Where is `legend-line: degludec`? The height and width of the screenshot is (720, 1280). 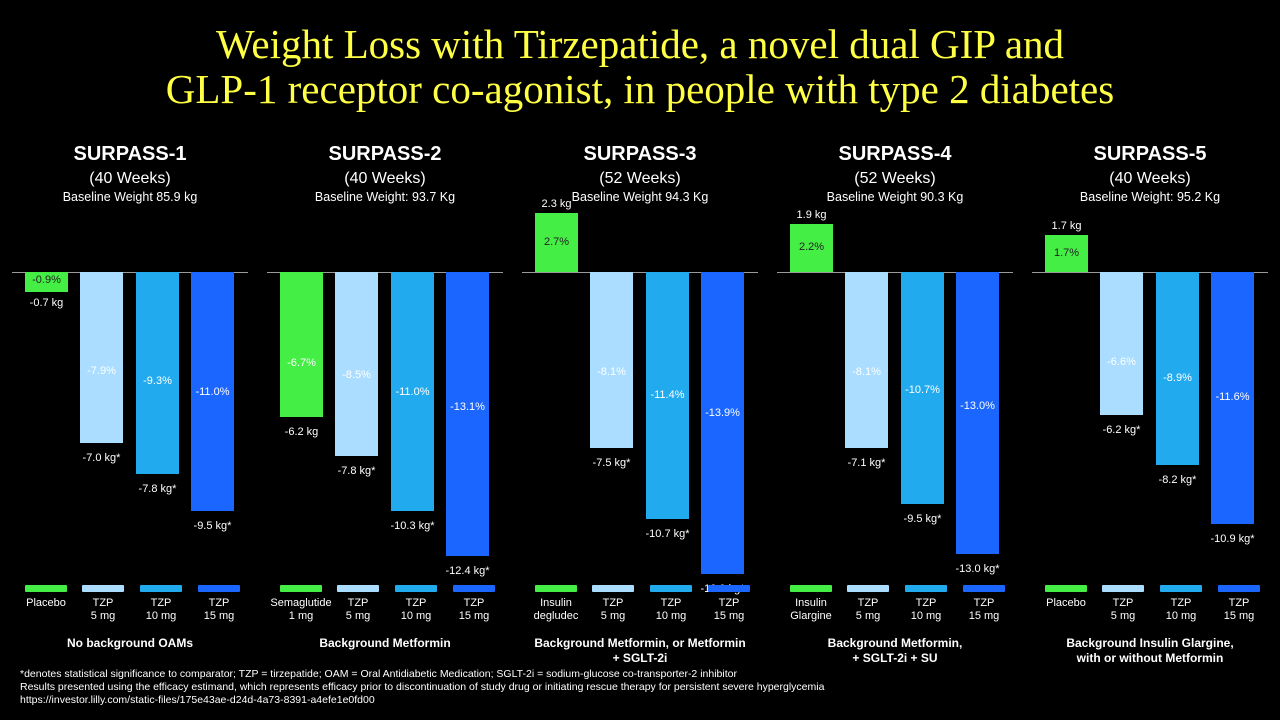
legend-line: degludec is located at coordinates (556, 616).